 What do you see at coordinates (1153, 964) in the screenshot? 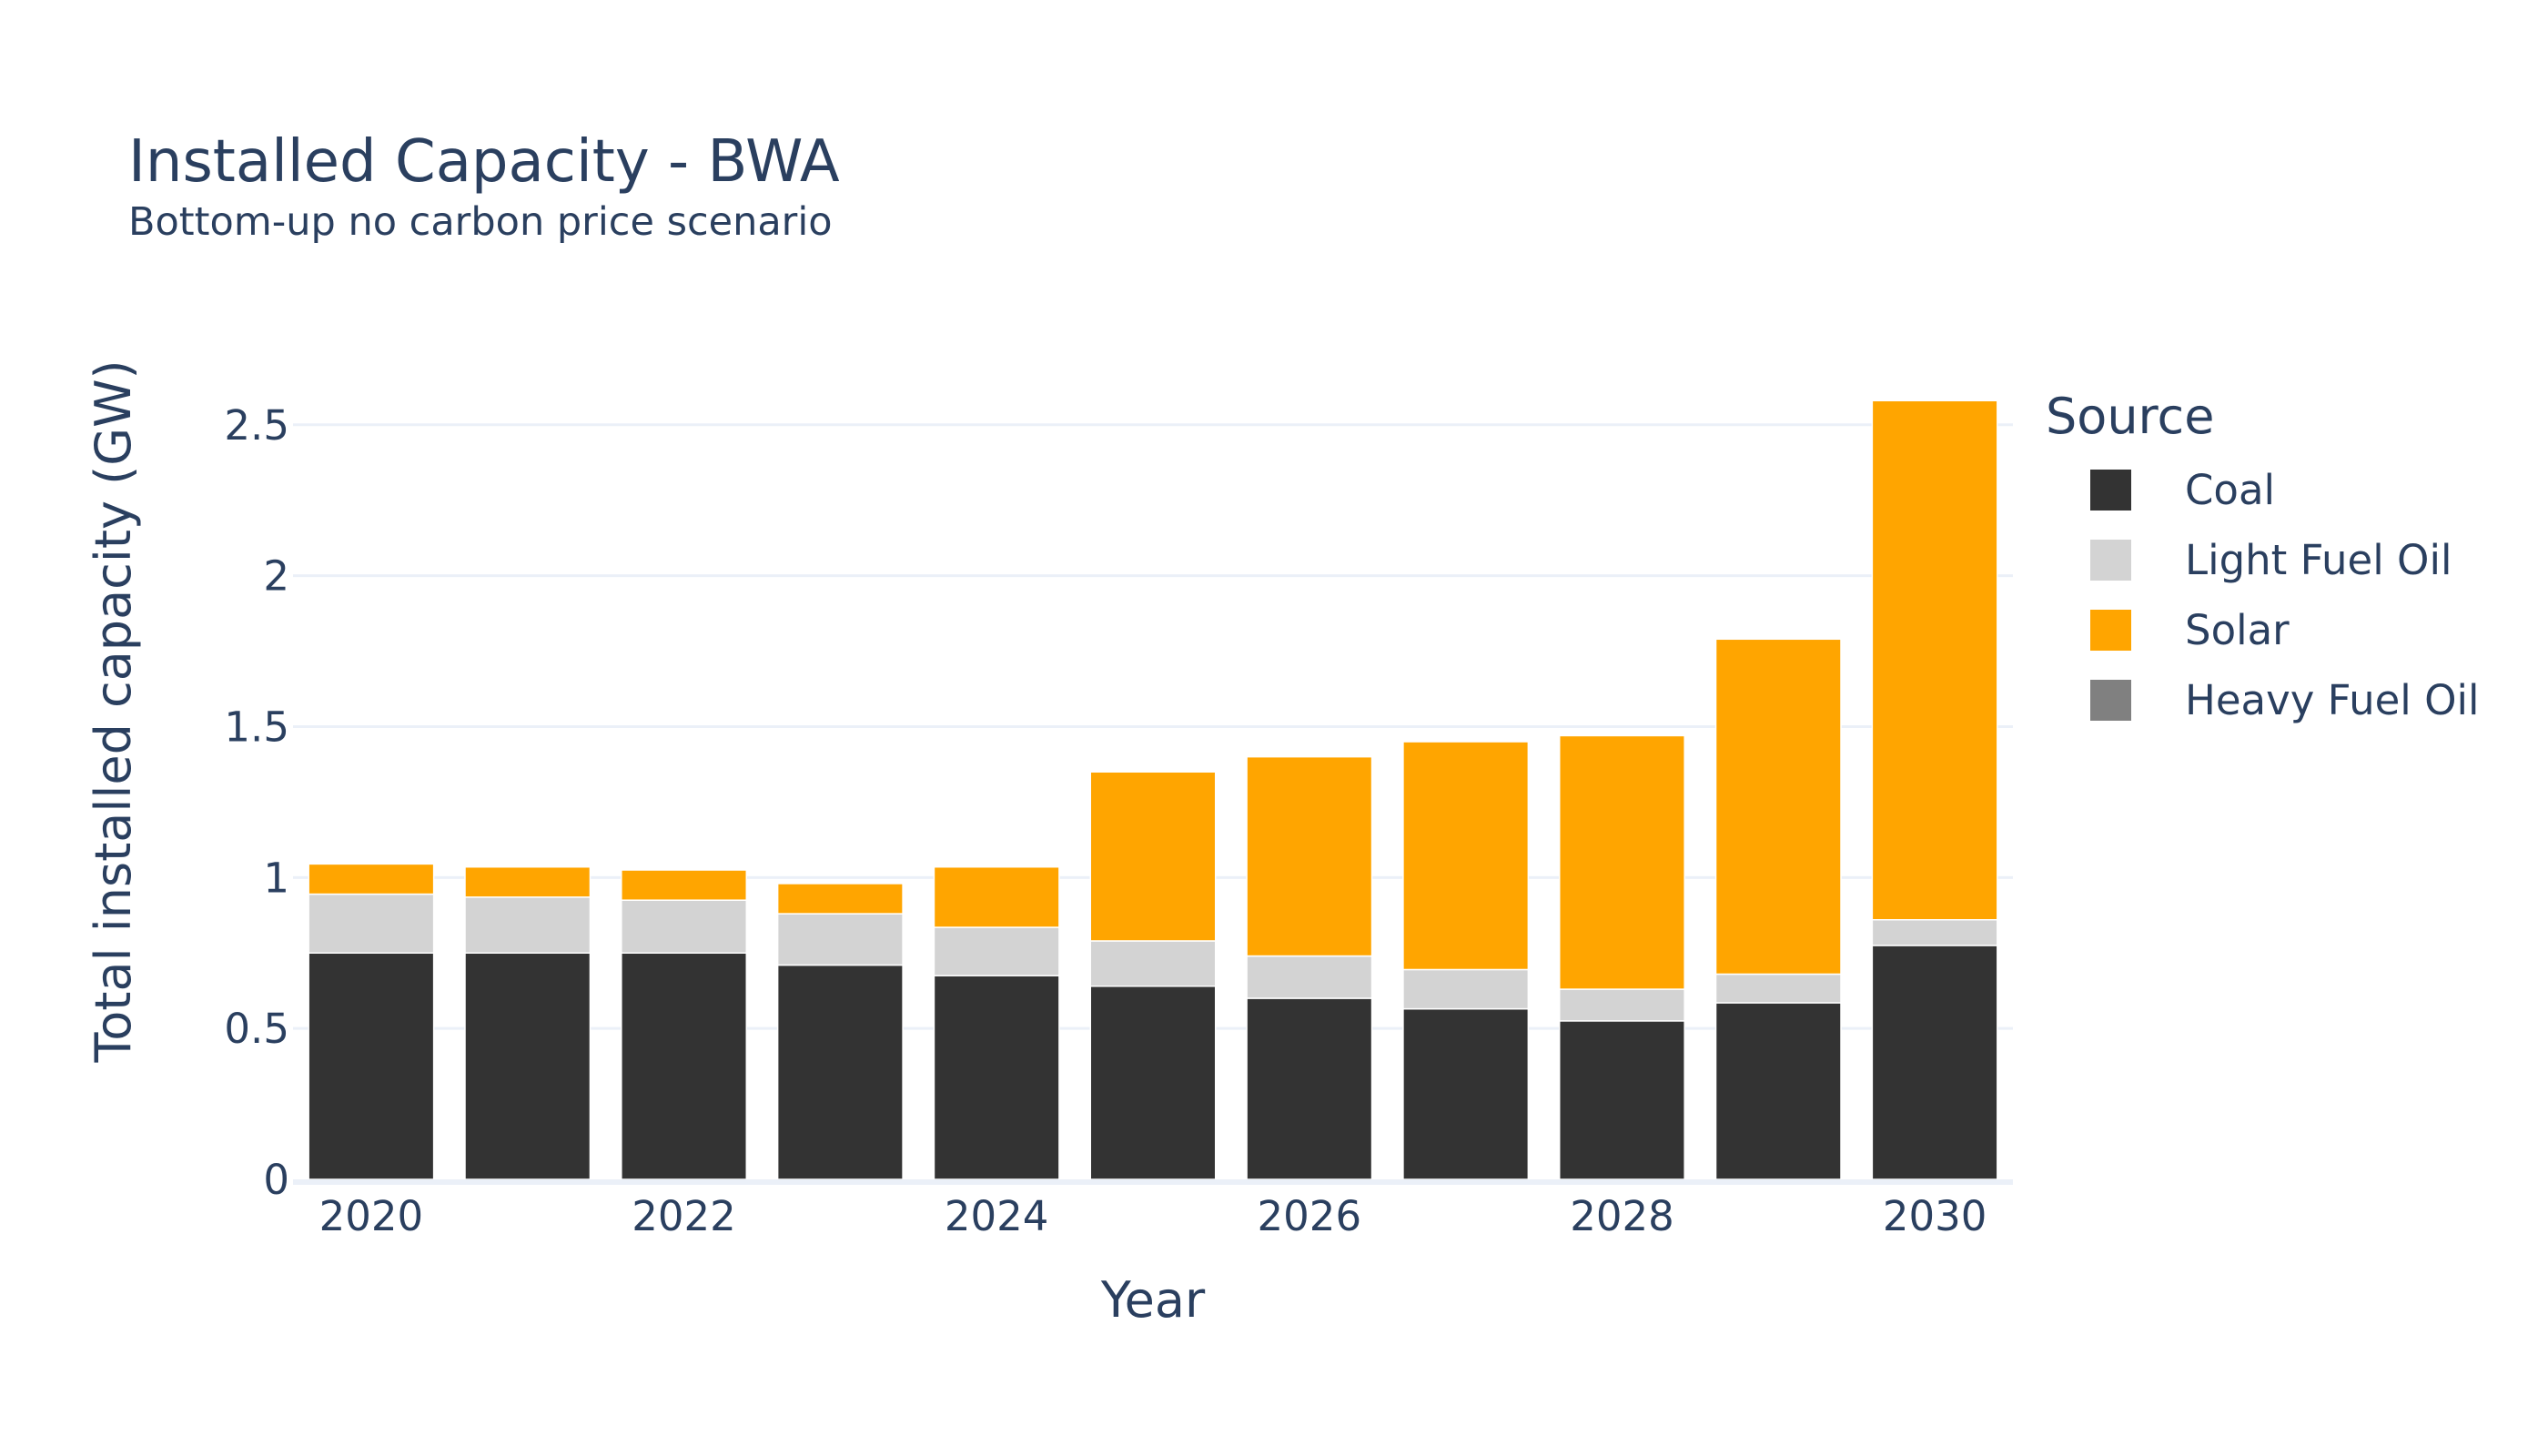
I see `bar-light-fuel-oil-2025` at bounding box center [1153, 964].